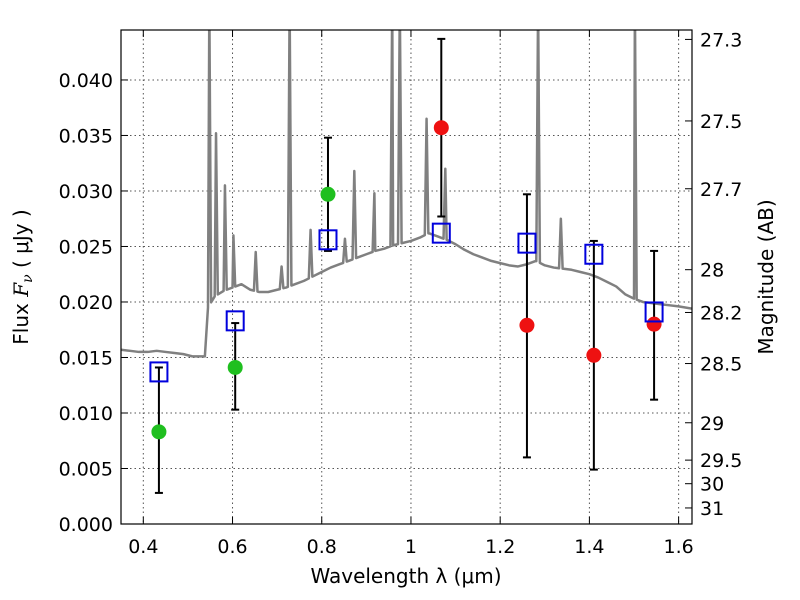 The width and height of the screenshot is (800, 600). I want to click on y2-tick-label: 27.3, so click(721, 40).